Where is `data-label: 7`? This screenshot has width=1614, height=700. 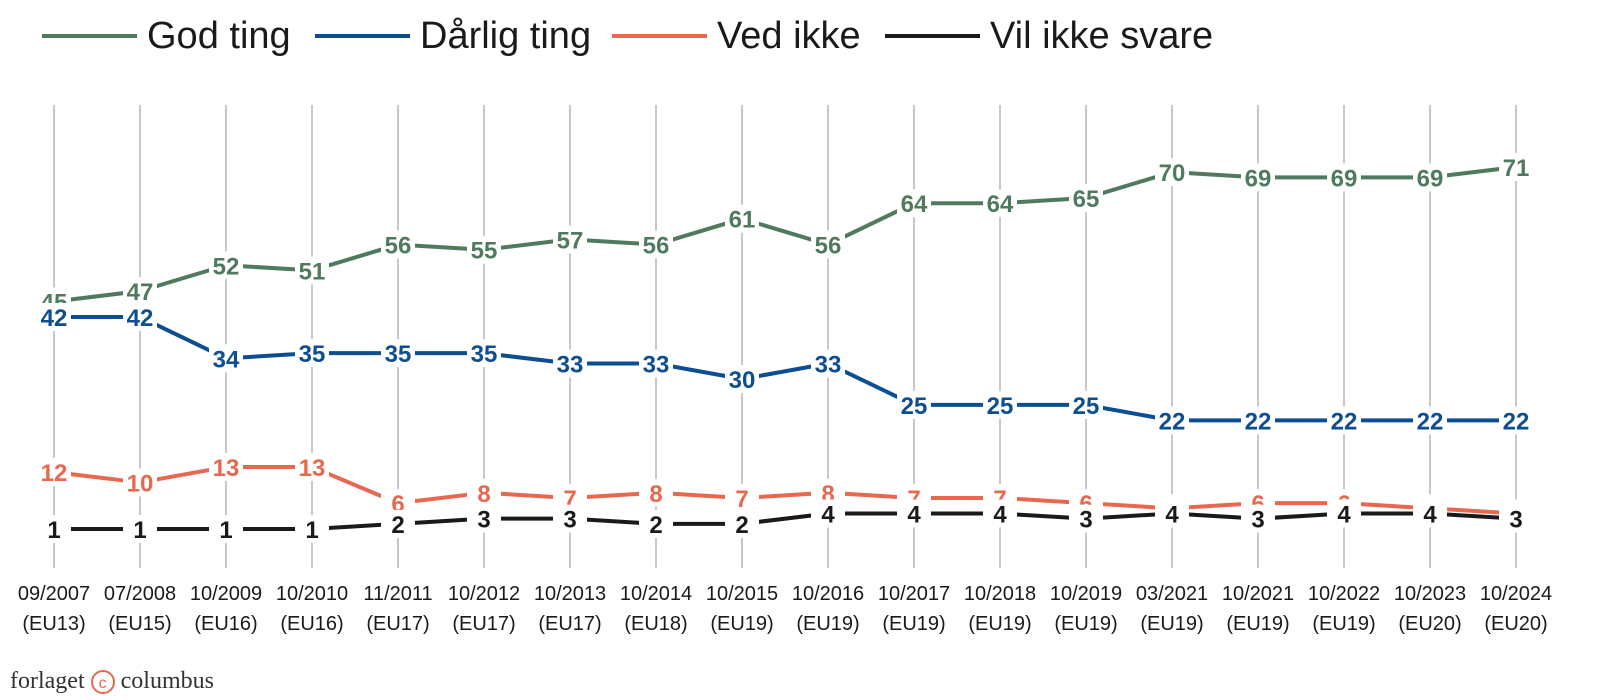
data-label: 7 is located at coordinates (741, 499).